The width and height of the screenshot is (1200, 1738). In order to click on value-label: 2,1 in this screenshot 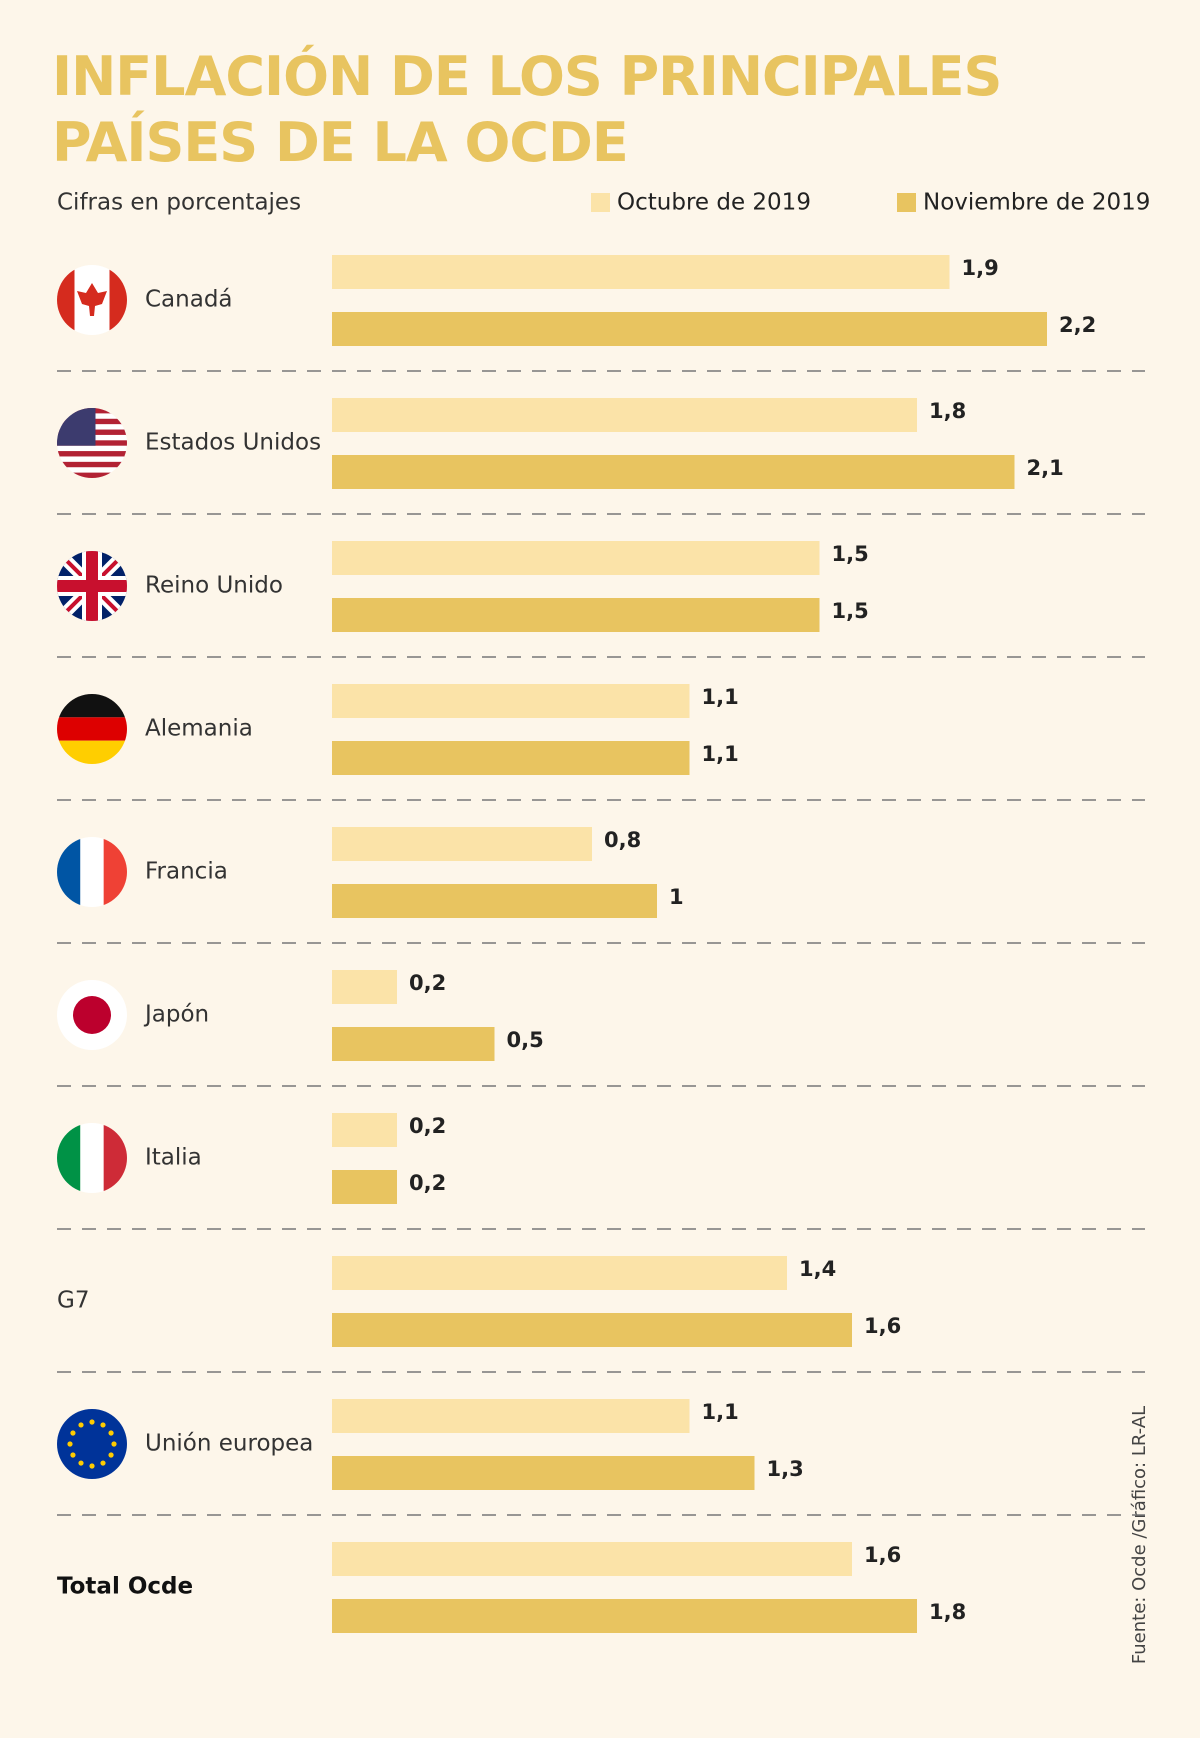, I will do `click(1045, 468)`.